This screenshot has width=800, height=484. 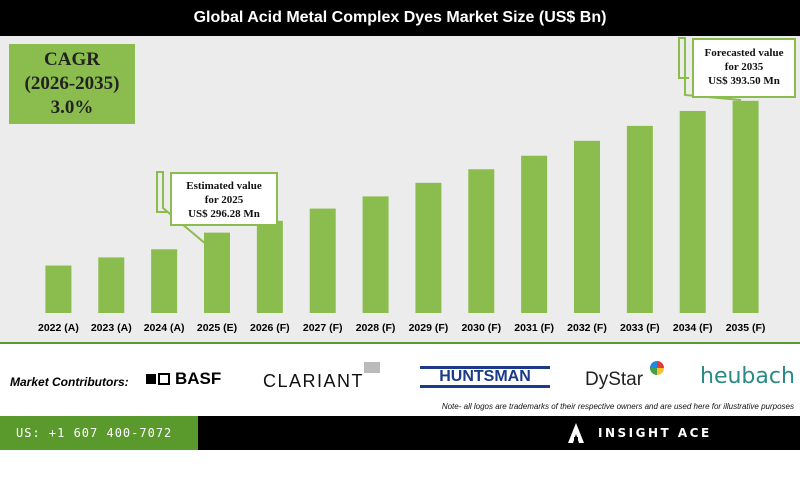 I want to click on callout-2035-line2: for 2035, so click(x=744, y=67).